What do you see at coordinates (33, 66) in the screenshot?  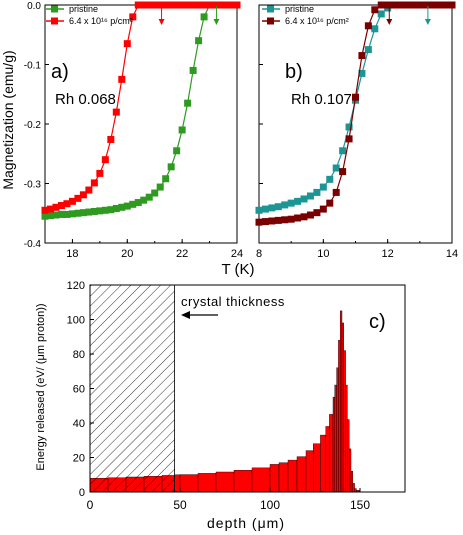 I see `panel-a-y-tick-label: -0.1` at bounding box center [33, 66].